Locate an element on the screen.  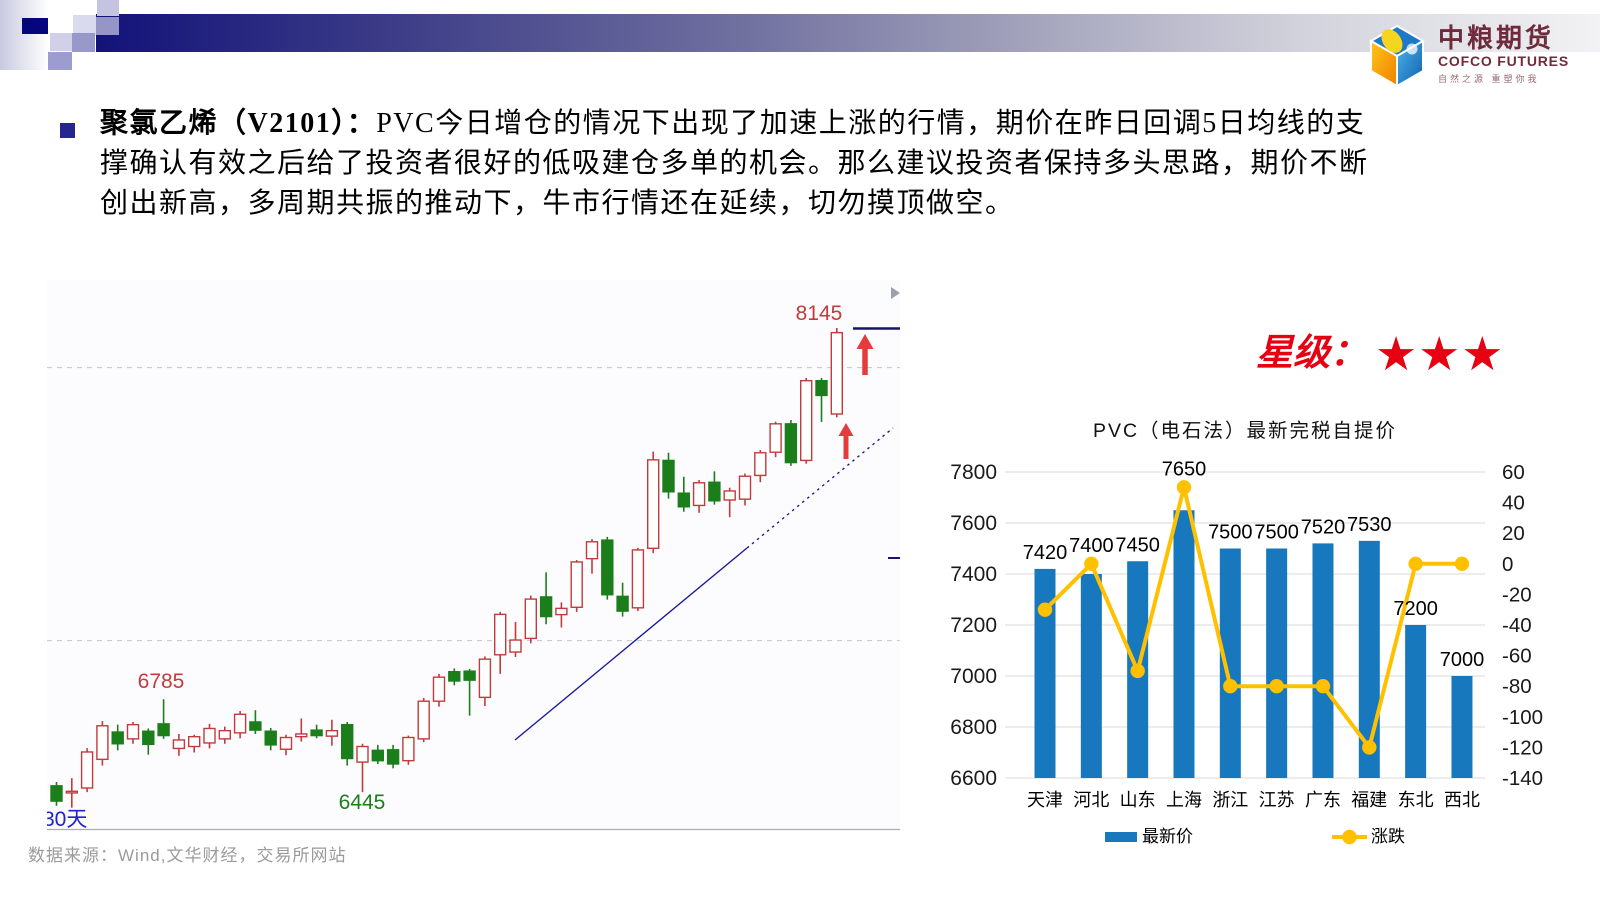
bar-value-label-7200: 7200 is located at coordinates (1415, 609).